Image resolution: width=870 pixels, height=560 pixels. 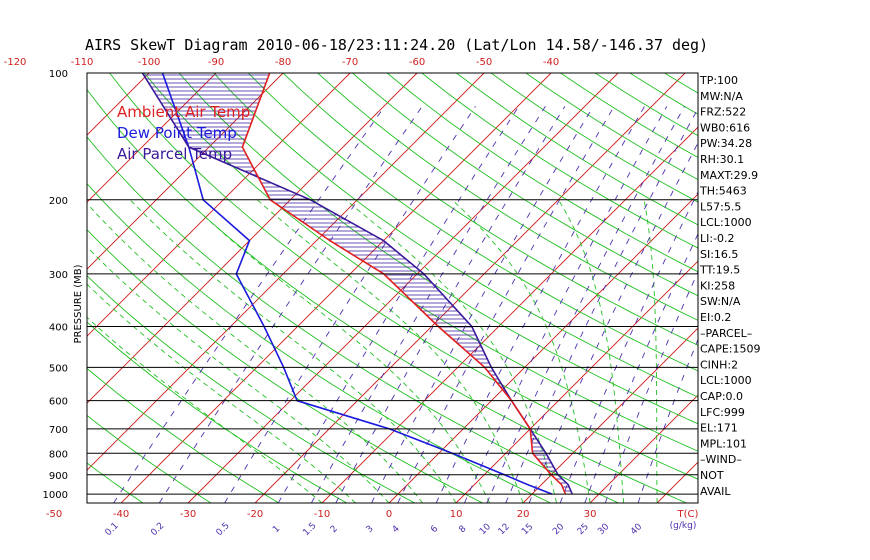 I want to click on index-item: SI:16.5, so click(x=719, y=254).